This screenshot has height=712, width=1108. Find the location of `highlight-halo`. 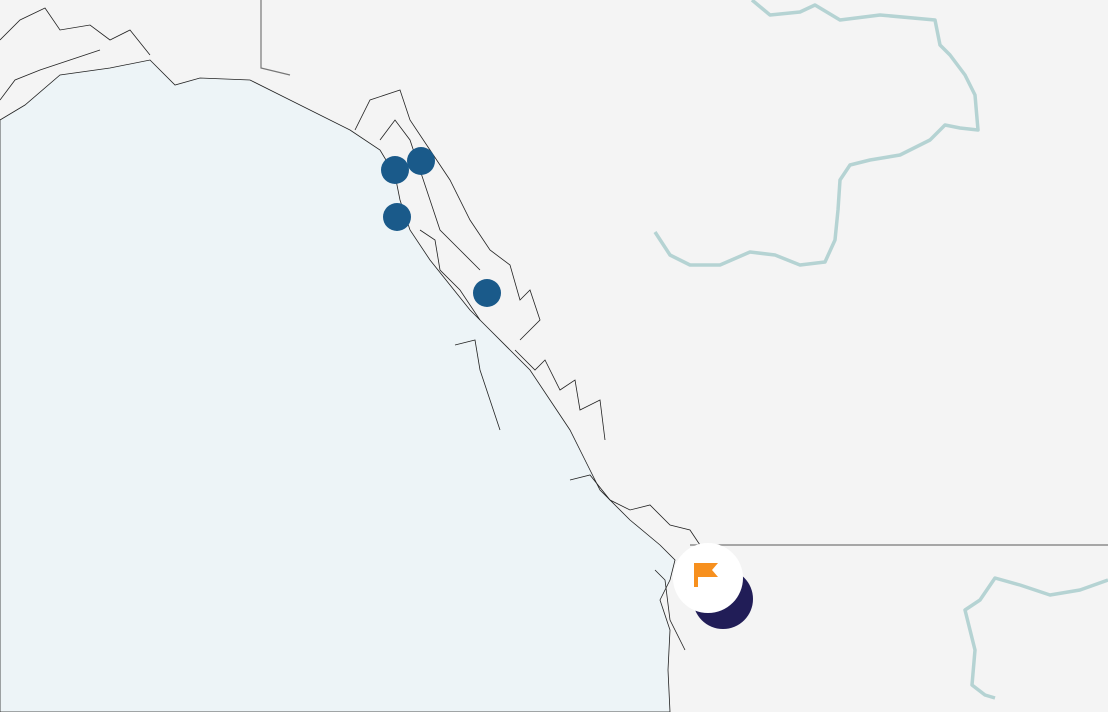

highlight-halo is located at coordinates (708, 578).